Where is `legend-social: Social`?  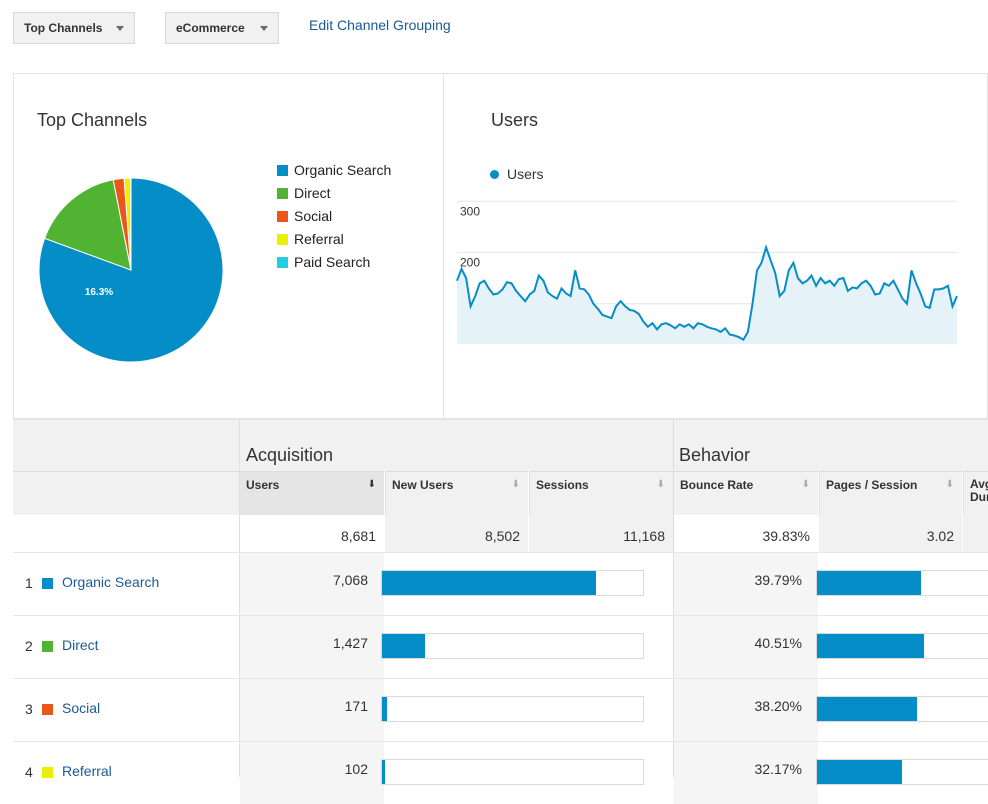 legend-social: Social is located at coordinates (304, 216).